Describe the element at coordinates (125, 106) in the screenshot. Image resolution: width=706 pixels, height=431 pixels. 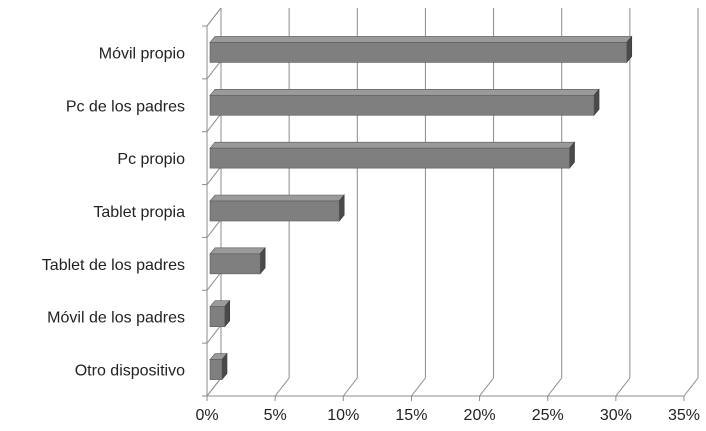
I see `category-label: Pc de los padres` at that location.